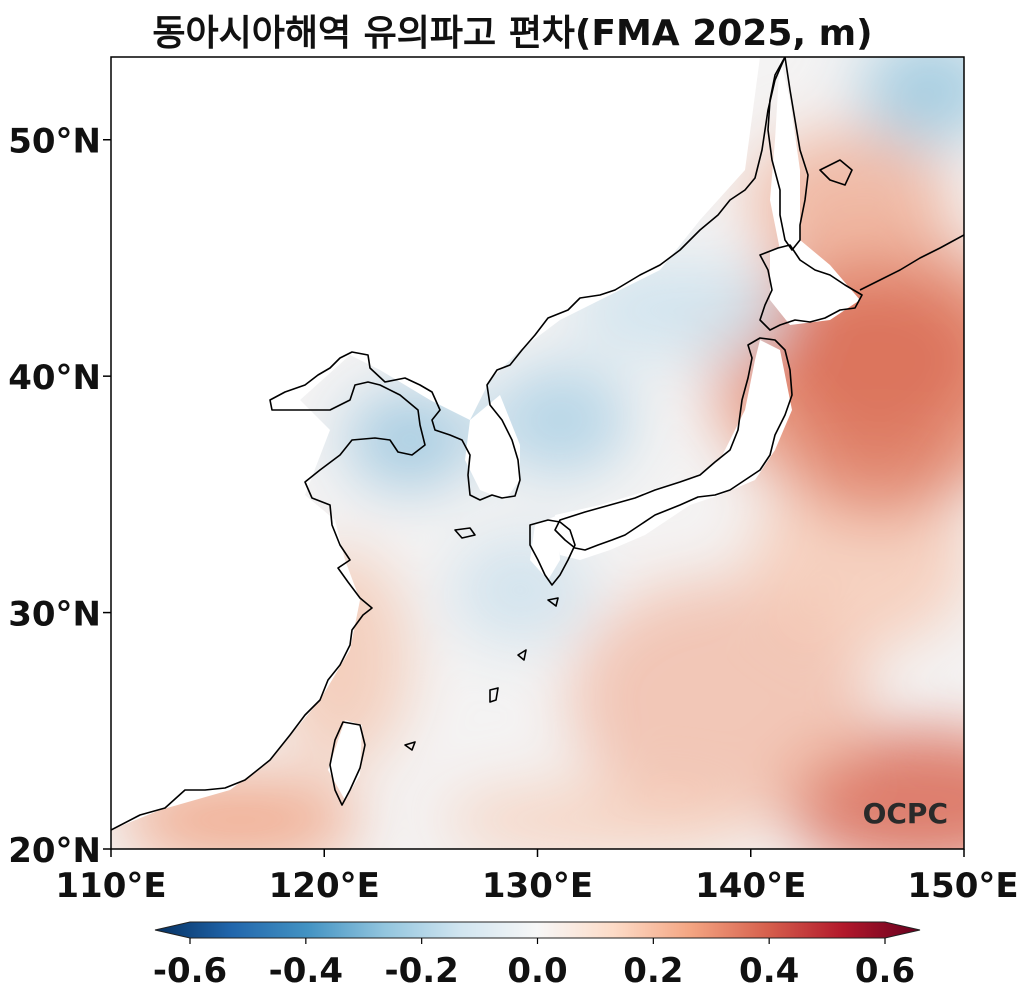 Image resolution: width=1025 pixels, height=999 pixels. Describe the element at coordinates (190, 971) in the screenshot. I see `colorbar-tick-label: -0.6` at that location.